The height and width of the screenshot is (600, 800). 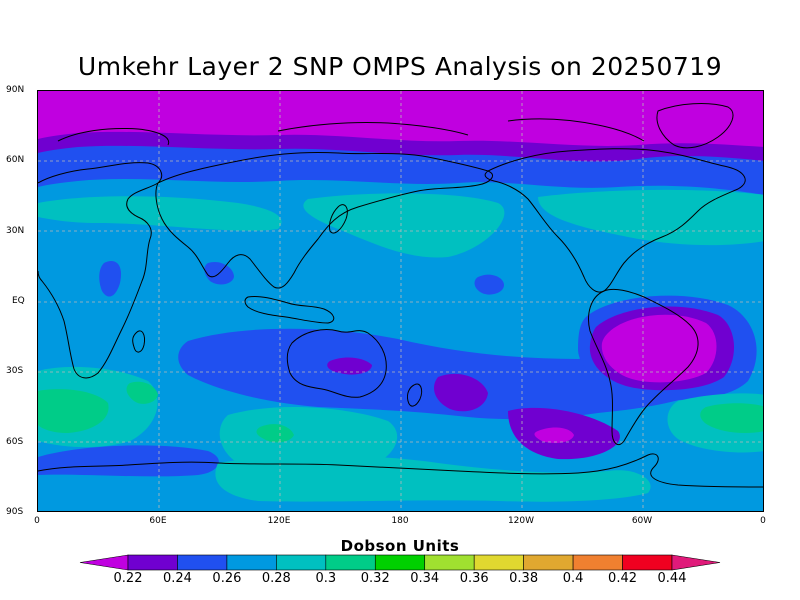 What do you see at coordinates (763, 521) in the screenshot?
I see `lon-label-0-right: 0` at bounding box center [763, 521].